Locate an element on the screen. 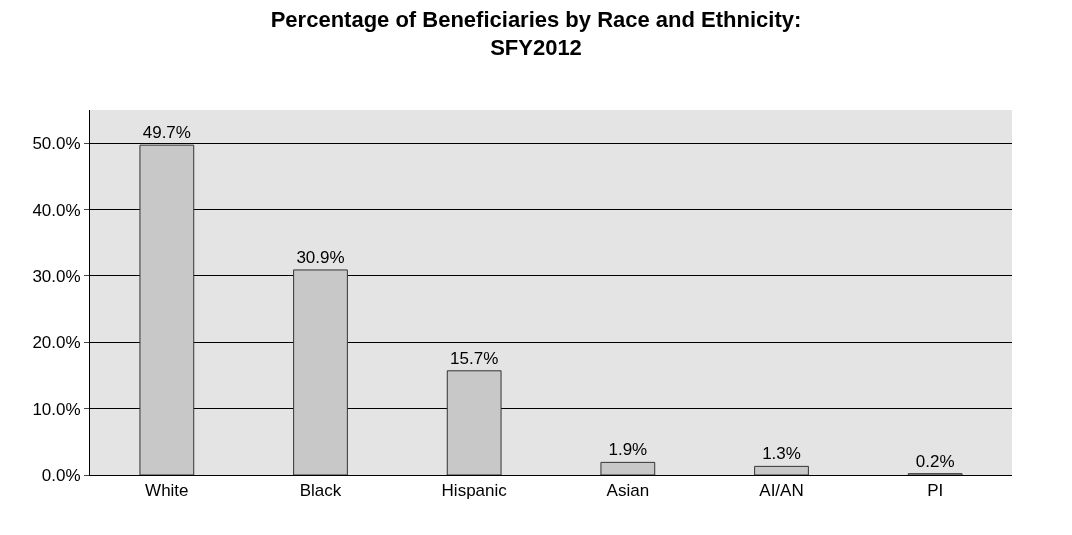 This screenshot has width=1072, height=535. x-tick-label: Asian is located at coordinates (628, 491).